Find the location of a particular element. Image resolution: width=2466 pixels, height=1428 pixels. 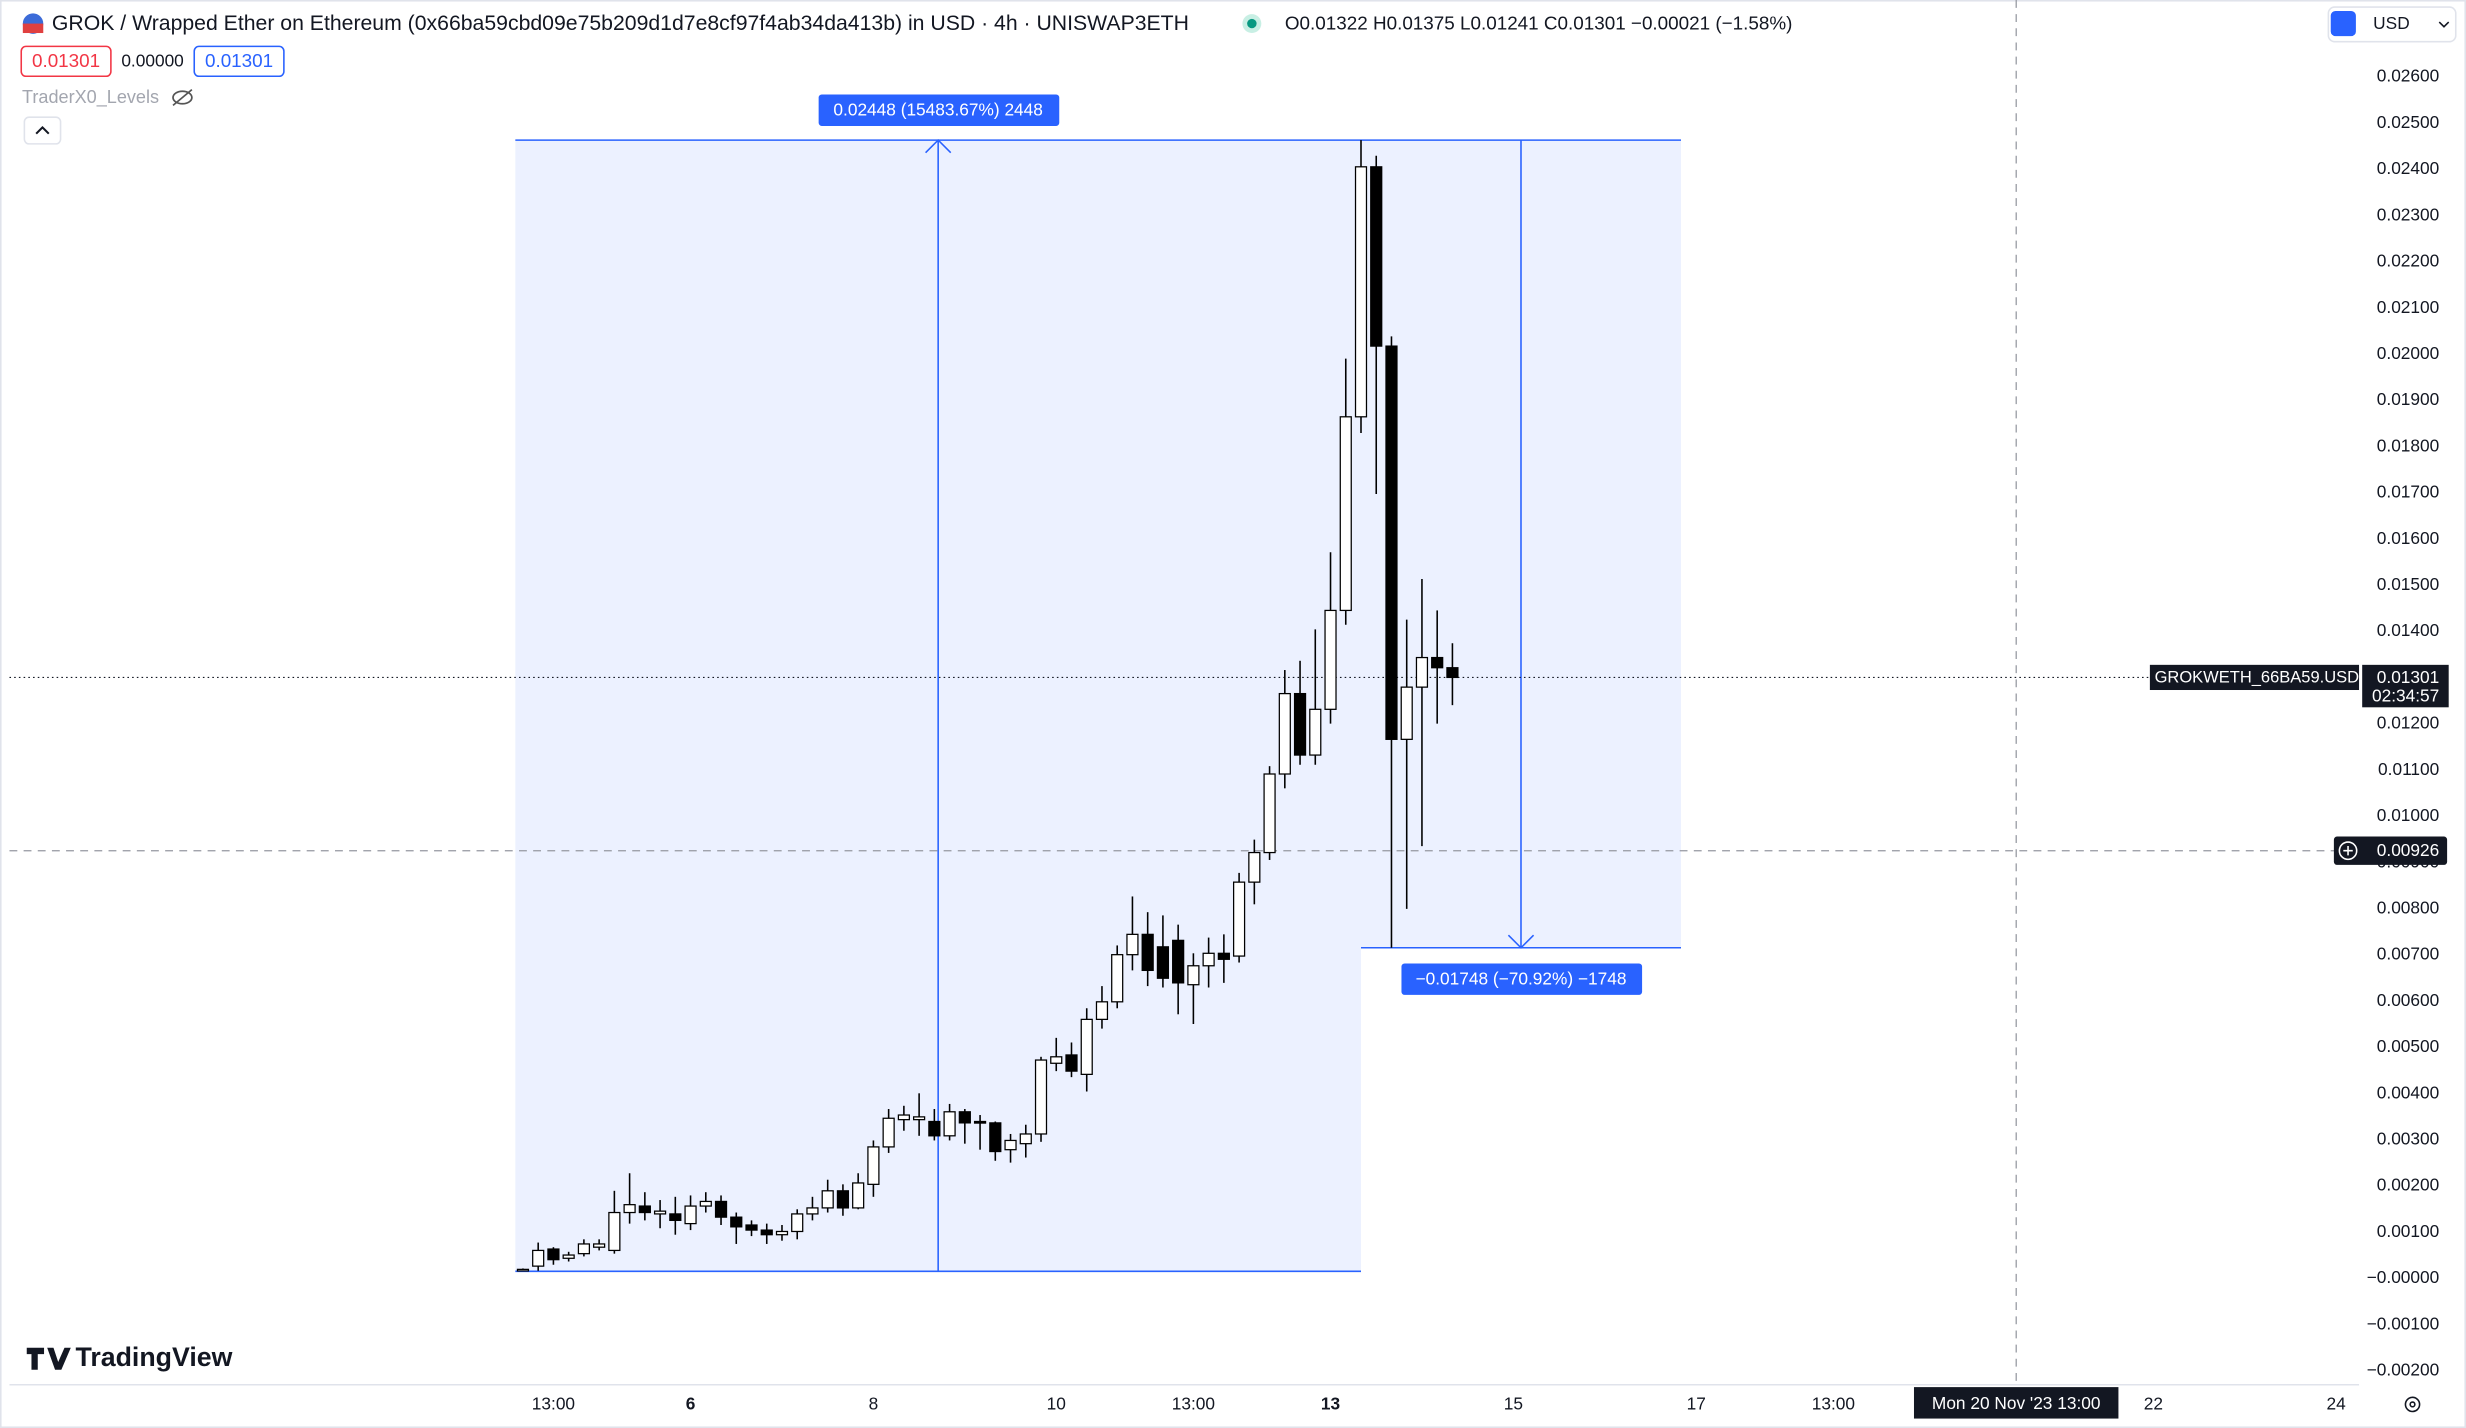

indicator-name: TraderX0_Levels is located at coordinates (90, 97).